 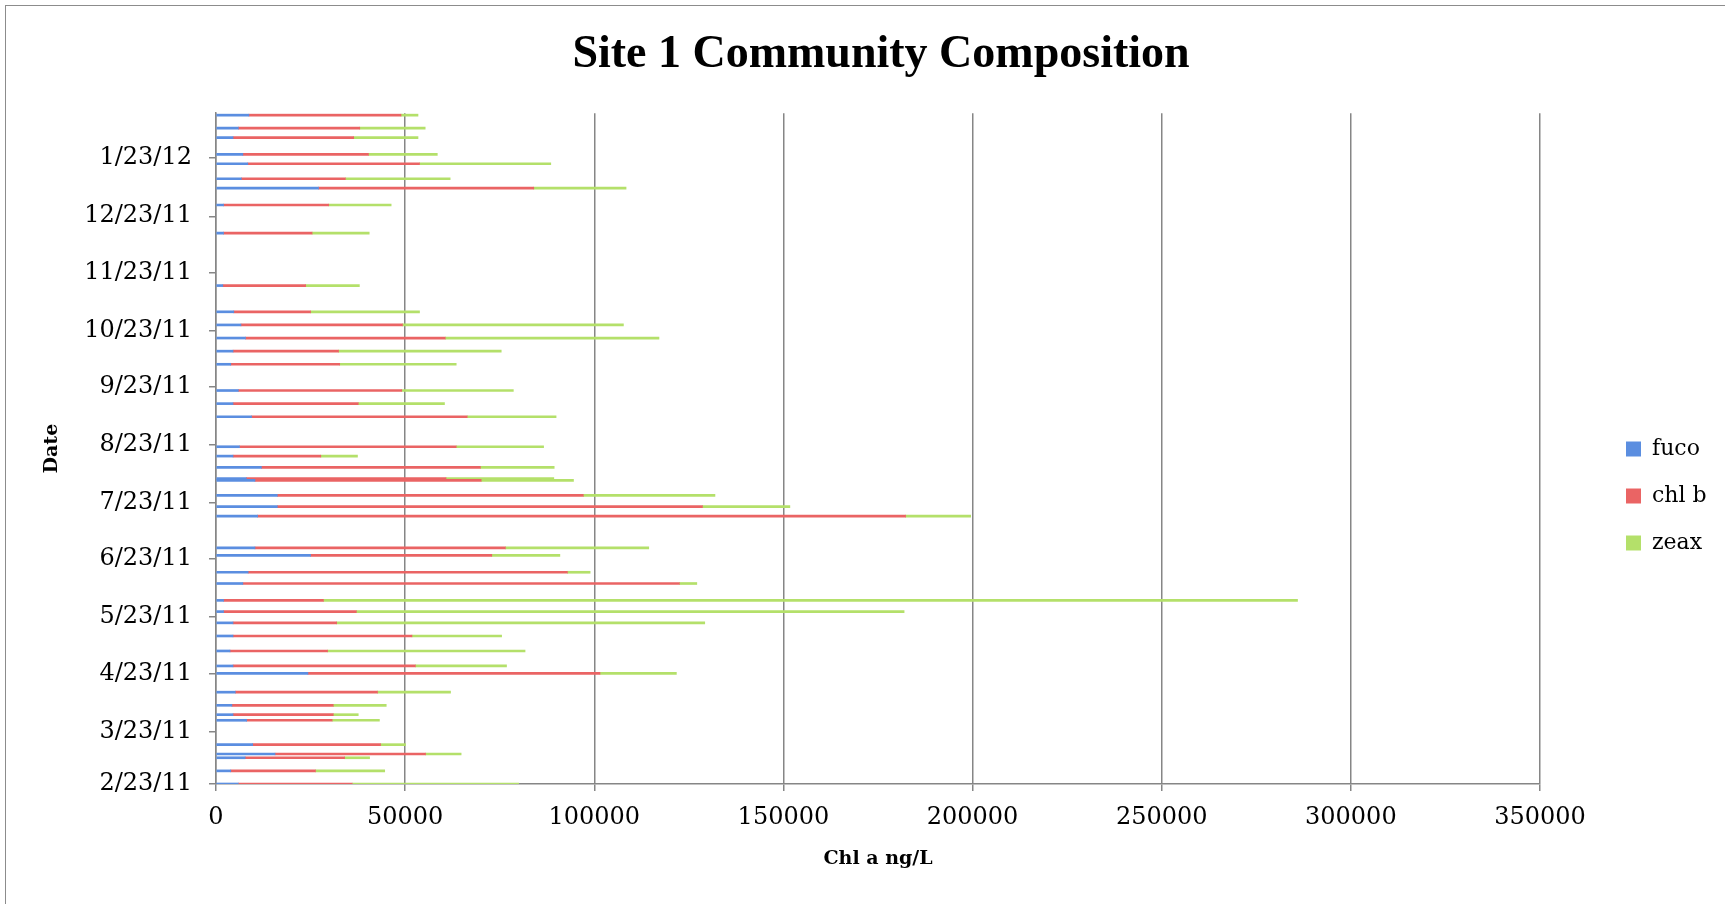 What do you see at coordinates (1351, 815) in the screenshot?
I see `x-tick-label: 300000` at bounding box center [1351, 815].